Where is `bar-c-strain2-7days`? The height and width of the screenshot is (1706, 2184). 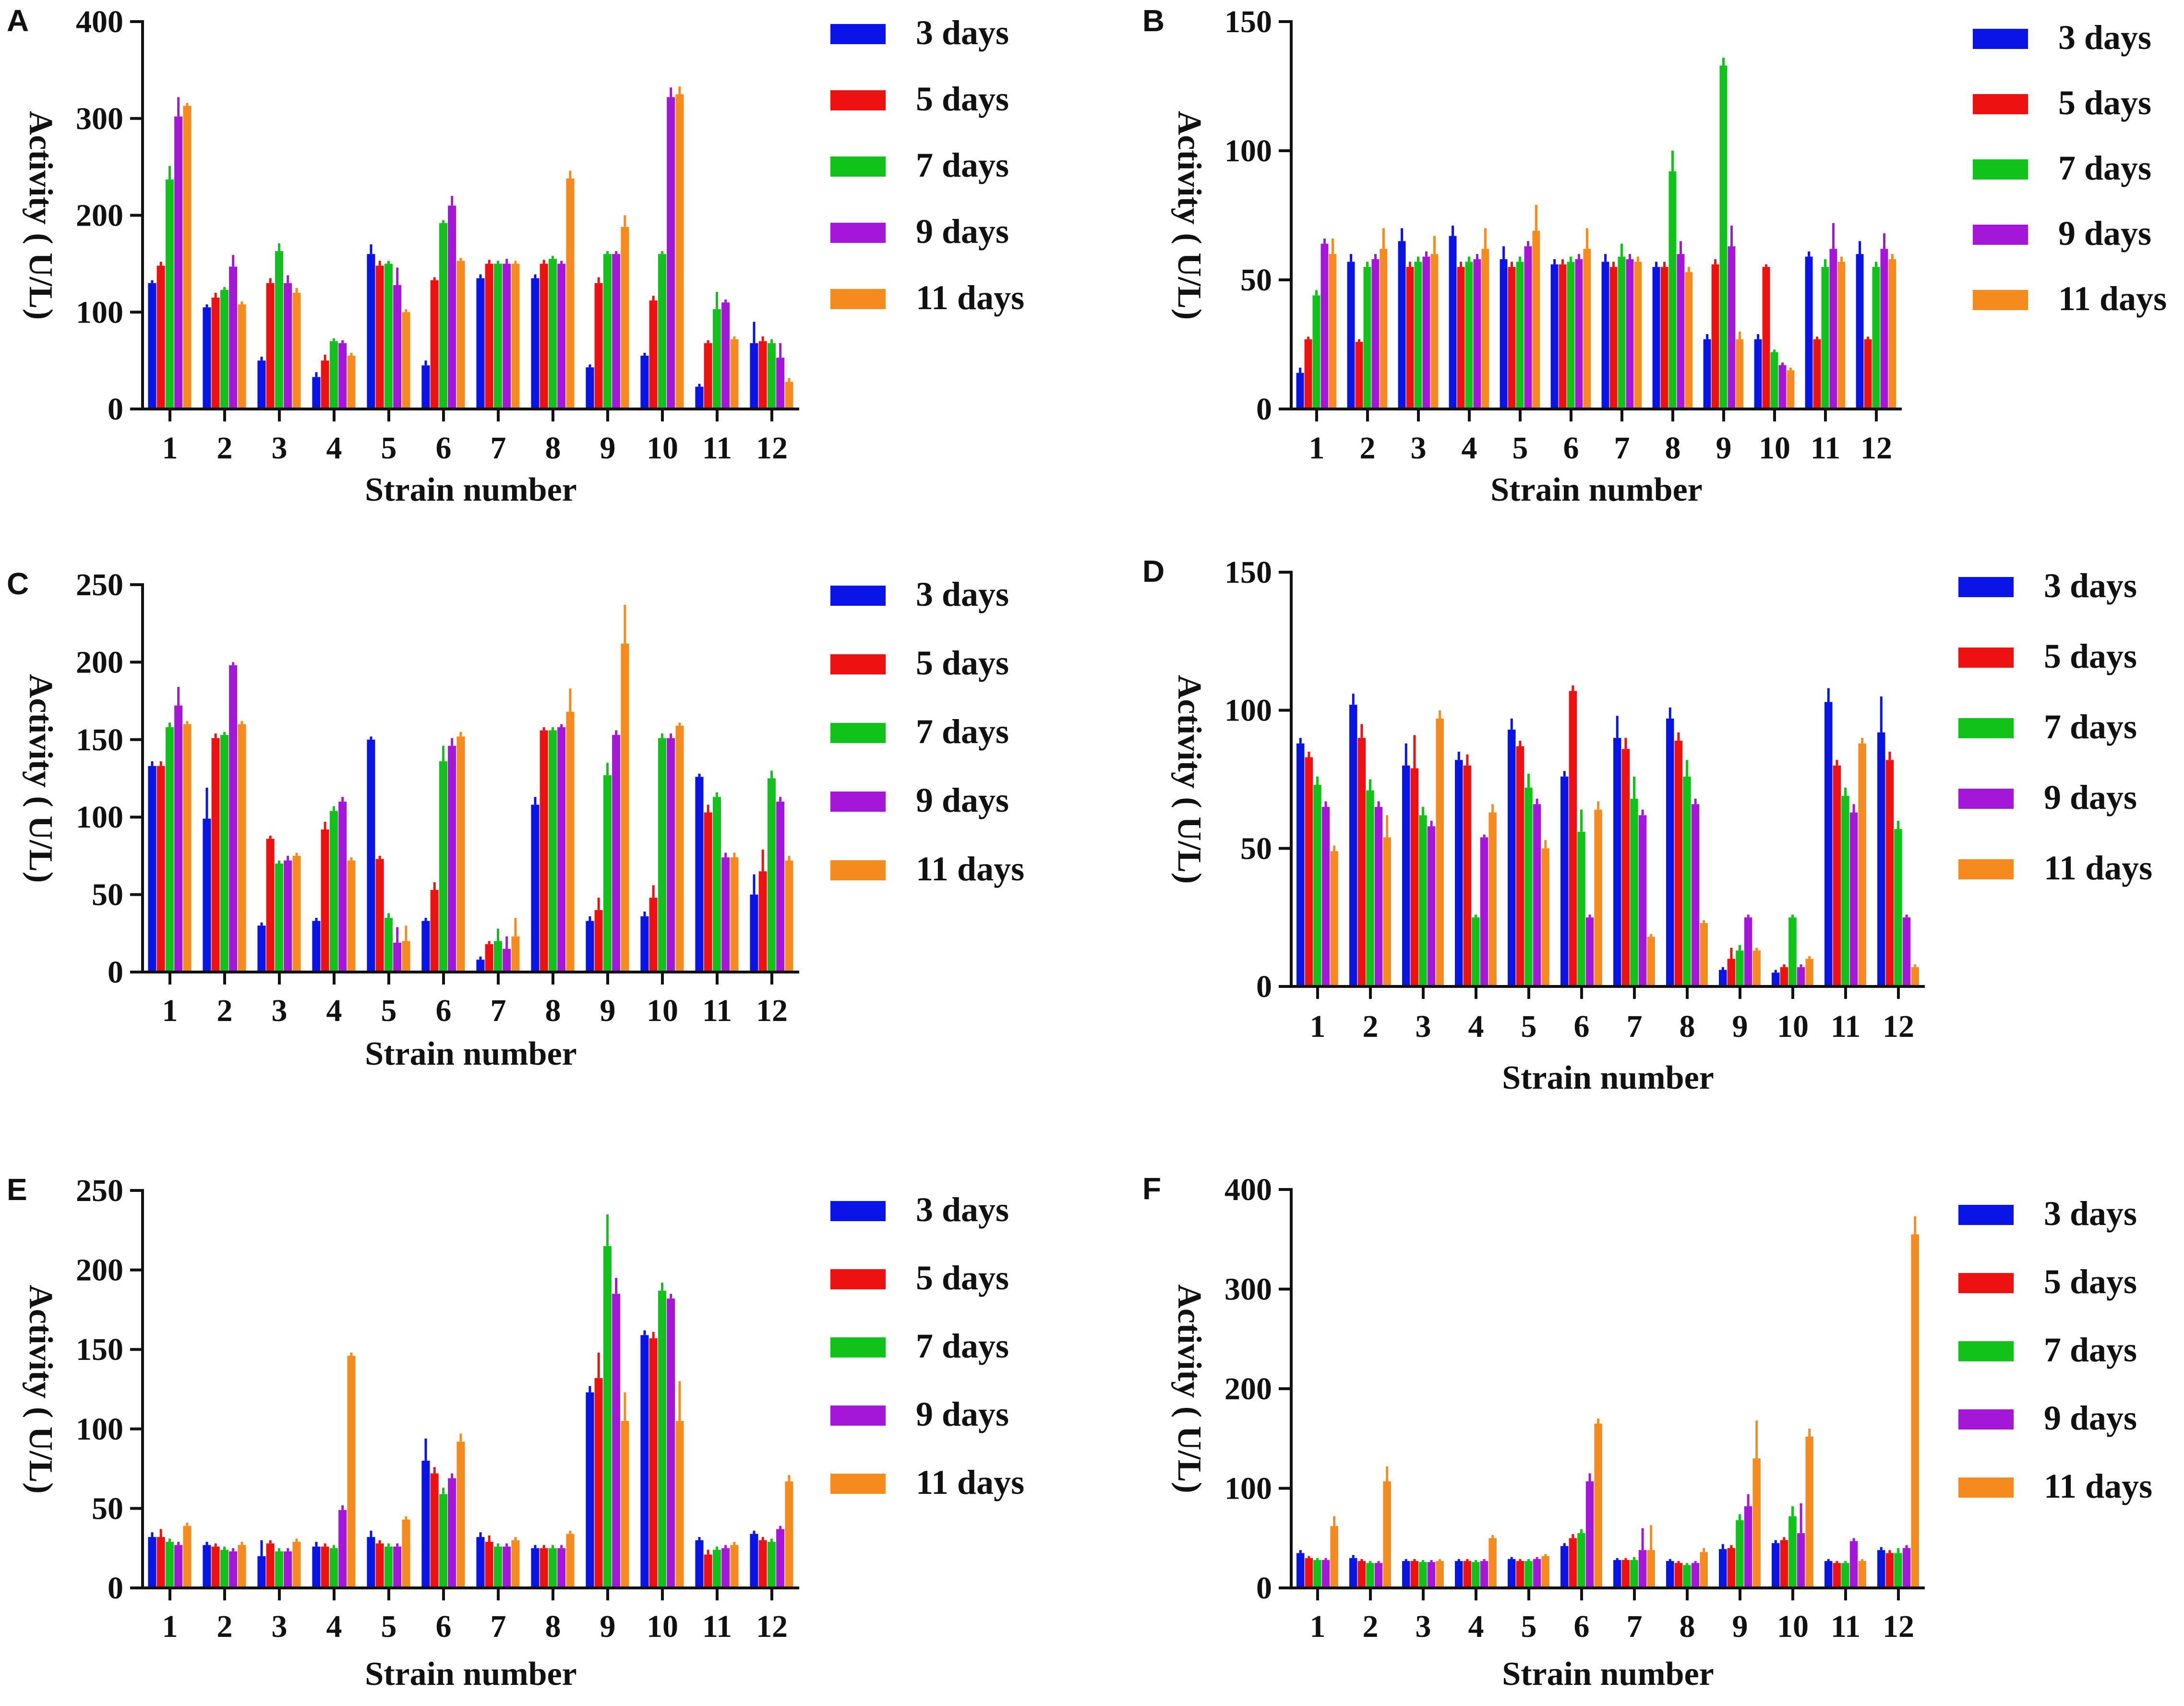
bar-c-strain2-7days is located at coordinates (224, 853).